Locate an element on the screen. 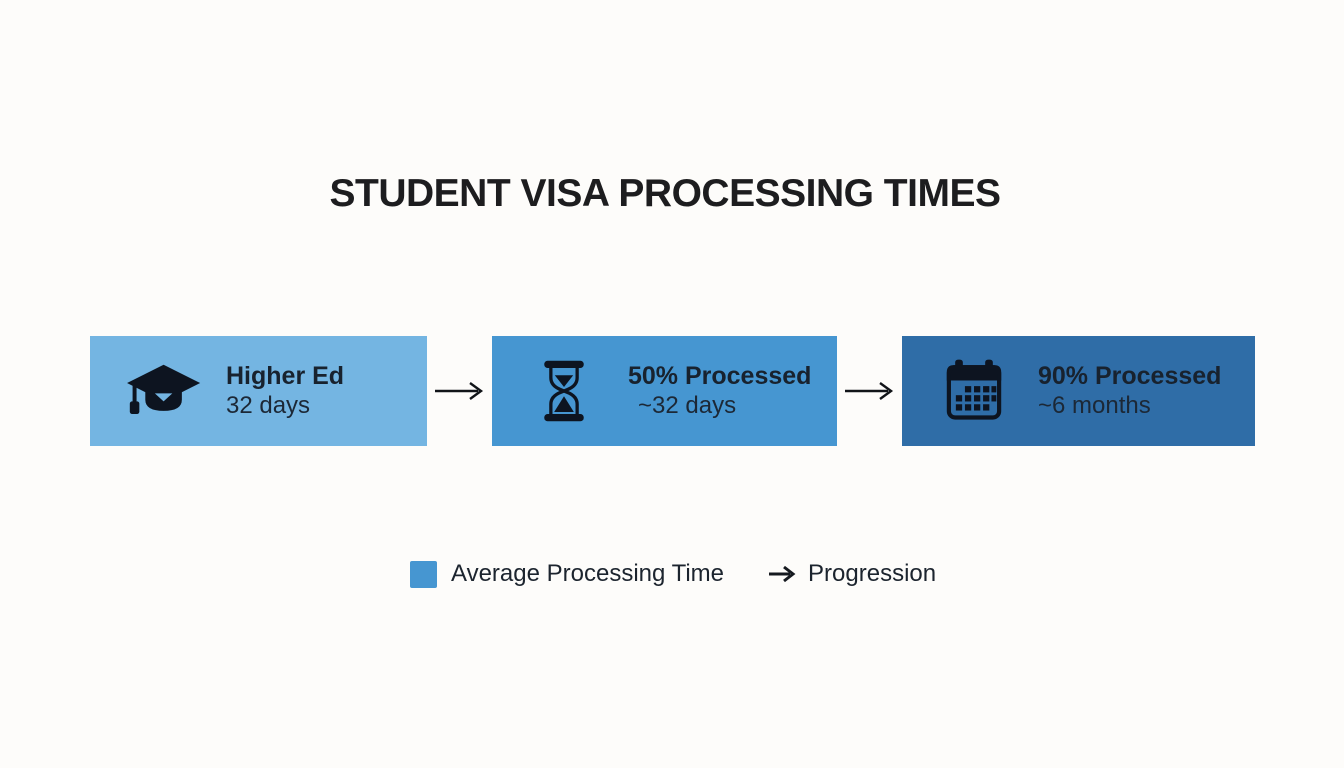 Image resolution: width=1344 pixels, height=768 pixels. legend-swatch-icon is located at coordinates (423, 574).